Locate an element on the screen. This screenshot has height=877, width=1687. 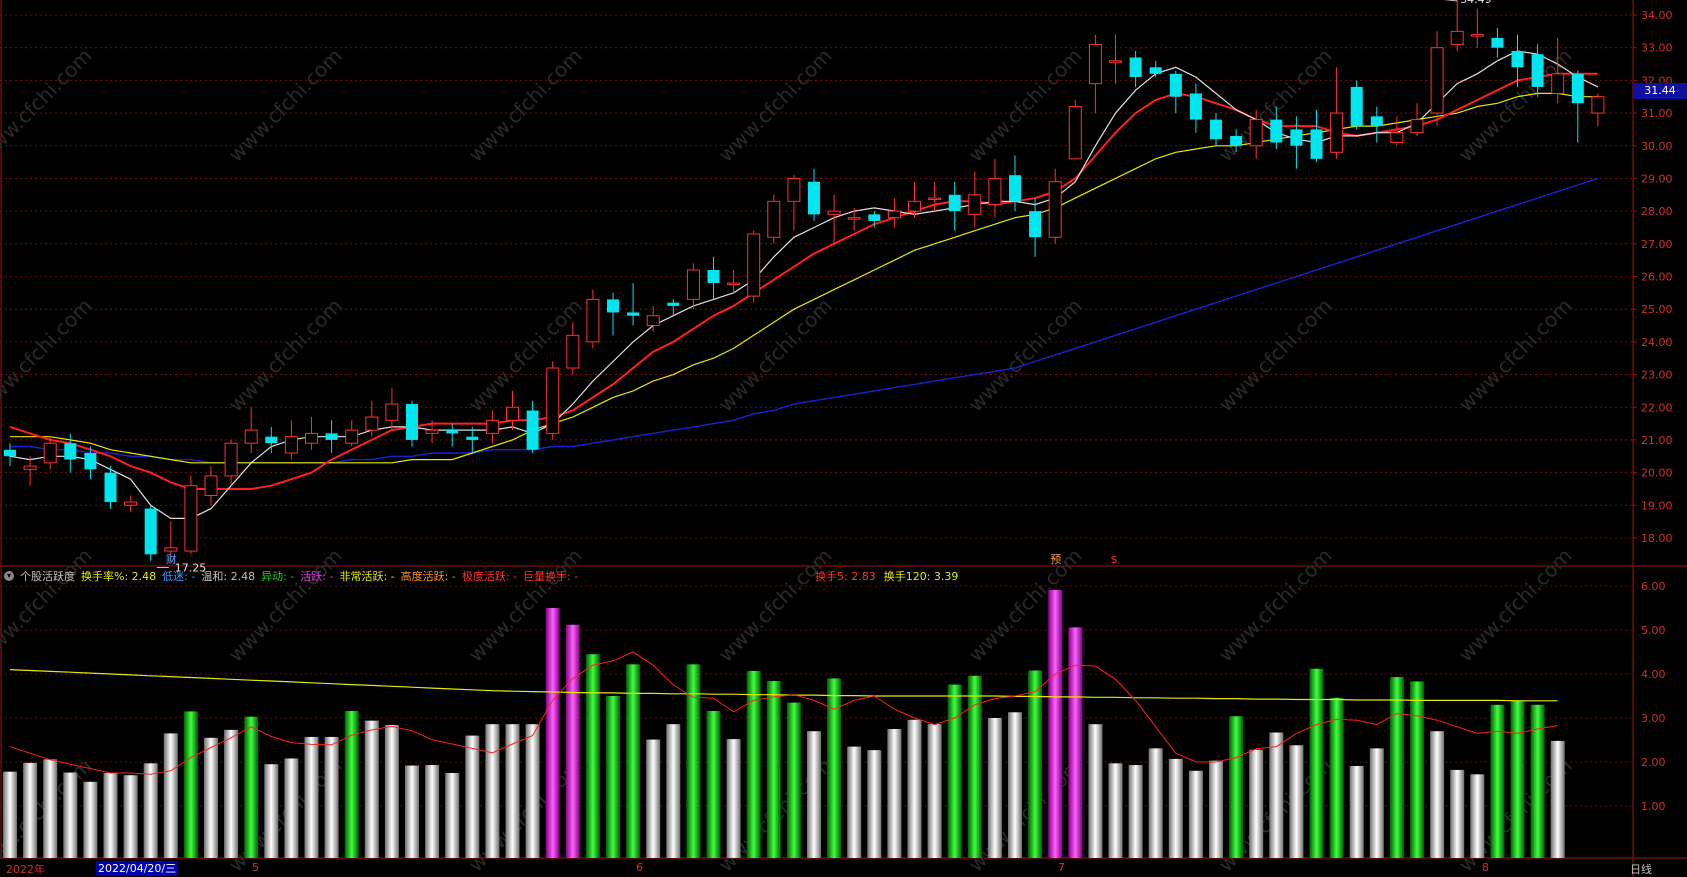
event-marker: $ is located at coordinates (1114, 559).